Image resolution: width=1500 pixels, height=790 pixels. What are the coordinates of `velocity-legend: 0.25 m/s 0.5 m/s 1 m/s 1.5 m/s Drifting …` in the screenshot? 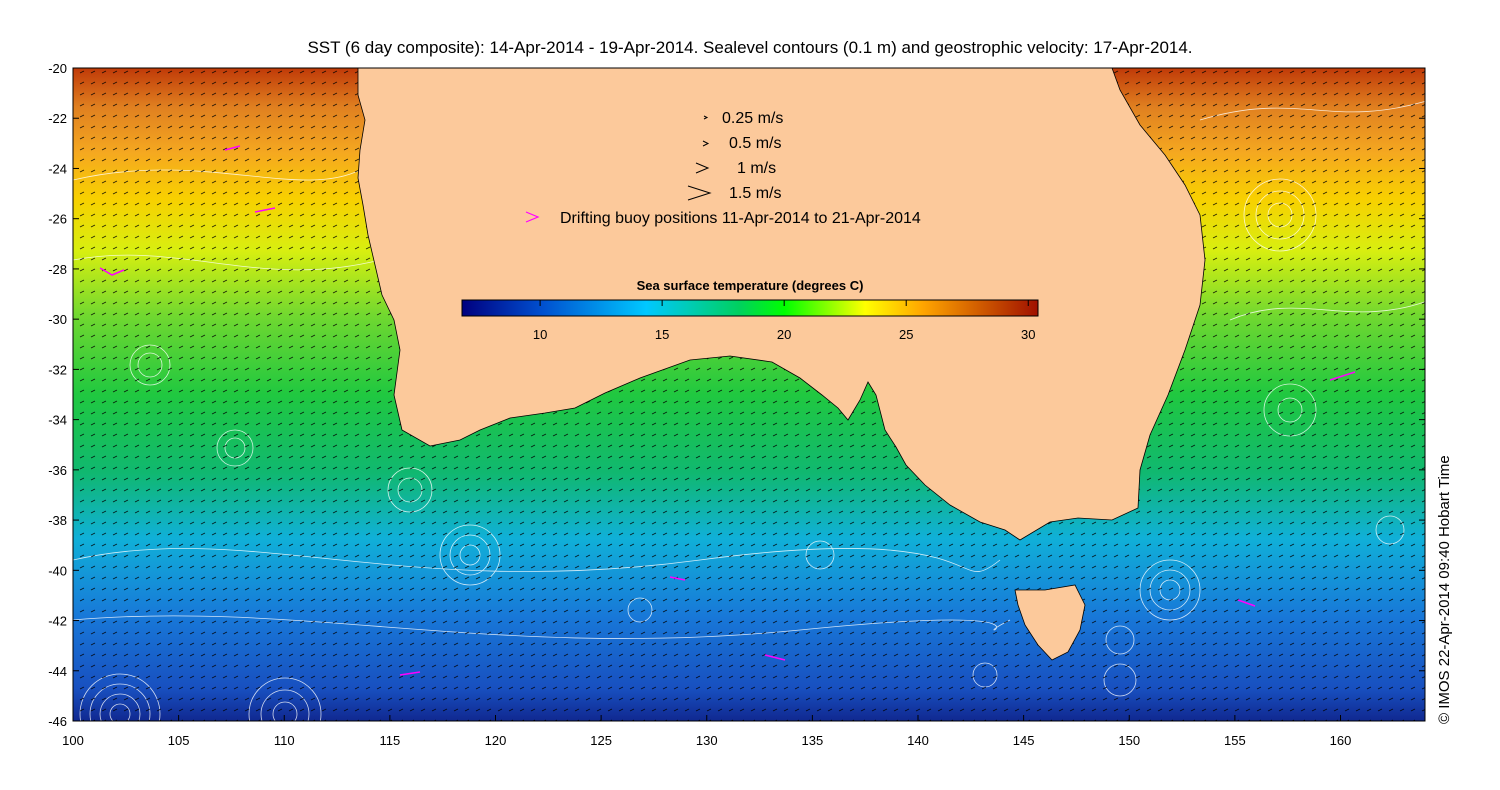 It's located at (723, 168).